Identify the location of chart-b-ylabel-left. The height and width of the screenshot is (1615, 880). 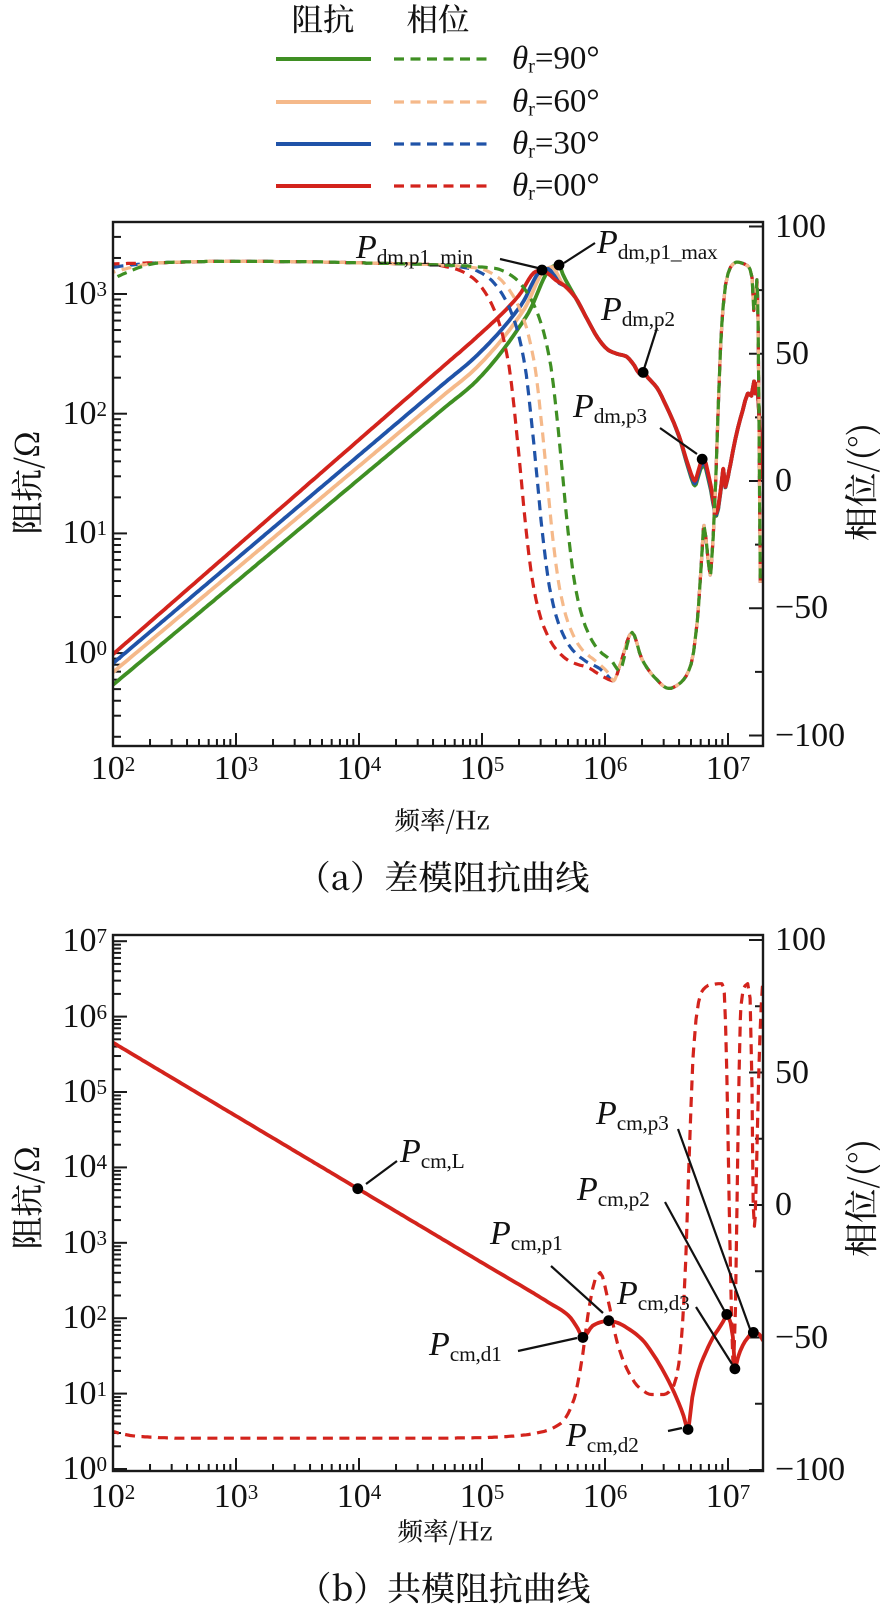
(28, 1197).